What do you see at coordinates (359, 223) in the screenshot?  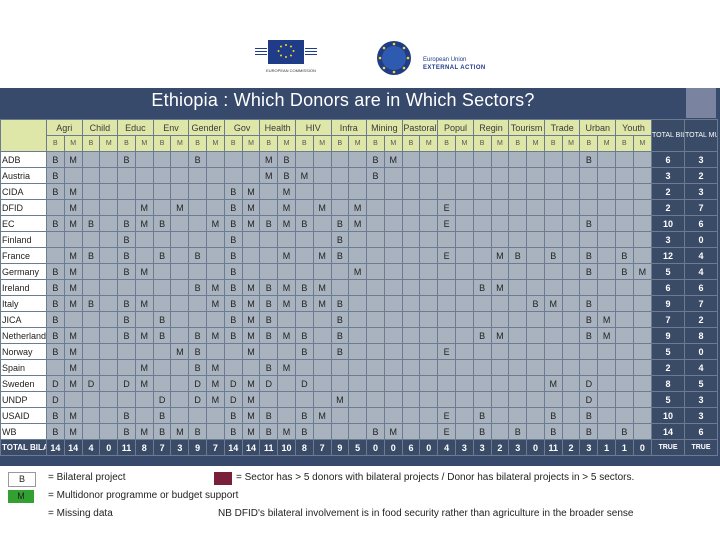 I see `donor-row: EC B M B B M B M B M B M B B M E B 10 6` at bounding box center [359, 223].